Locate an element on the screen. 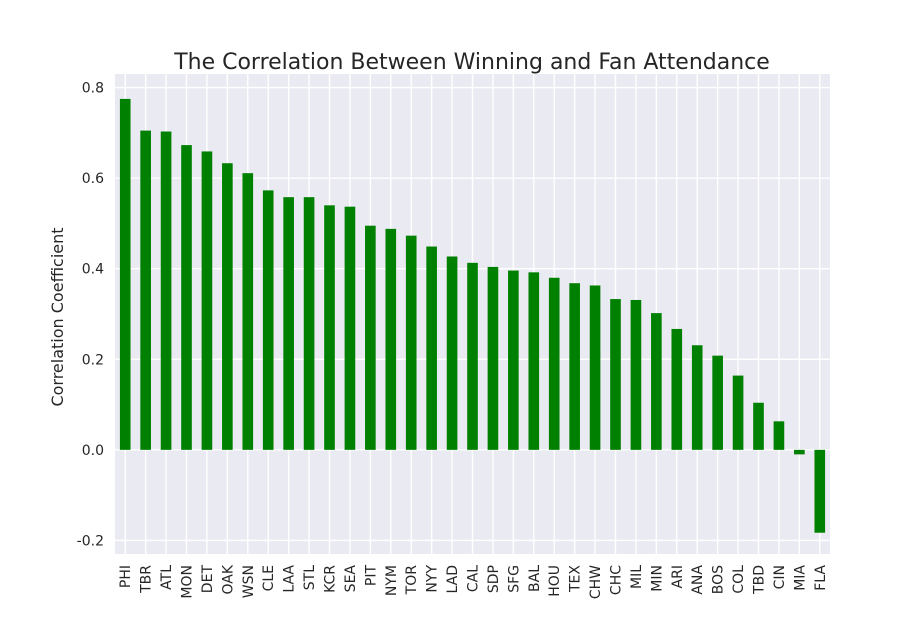 The height and width of the screenshot is (633, 921). bar-chw is located at coordinates (595, 367).